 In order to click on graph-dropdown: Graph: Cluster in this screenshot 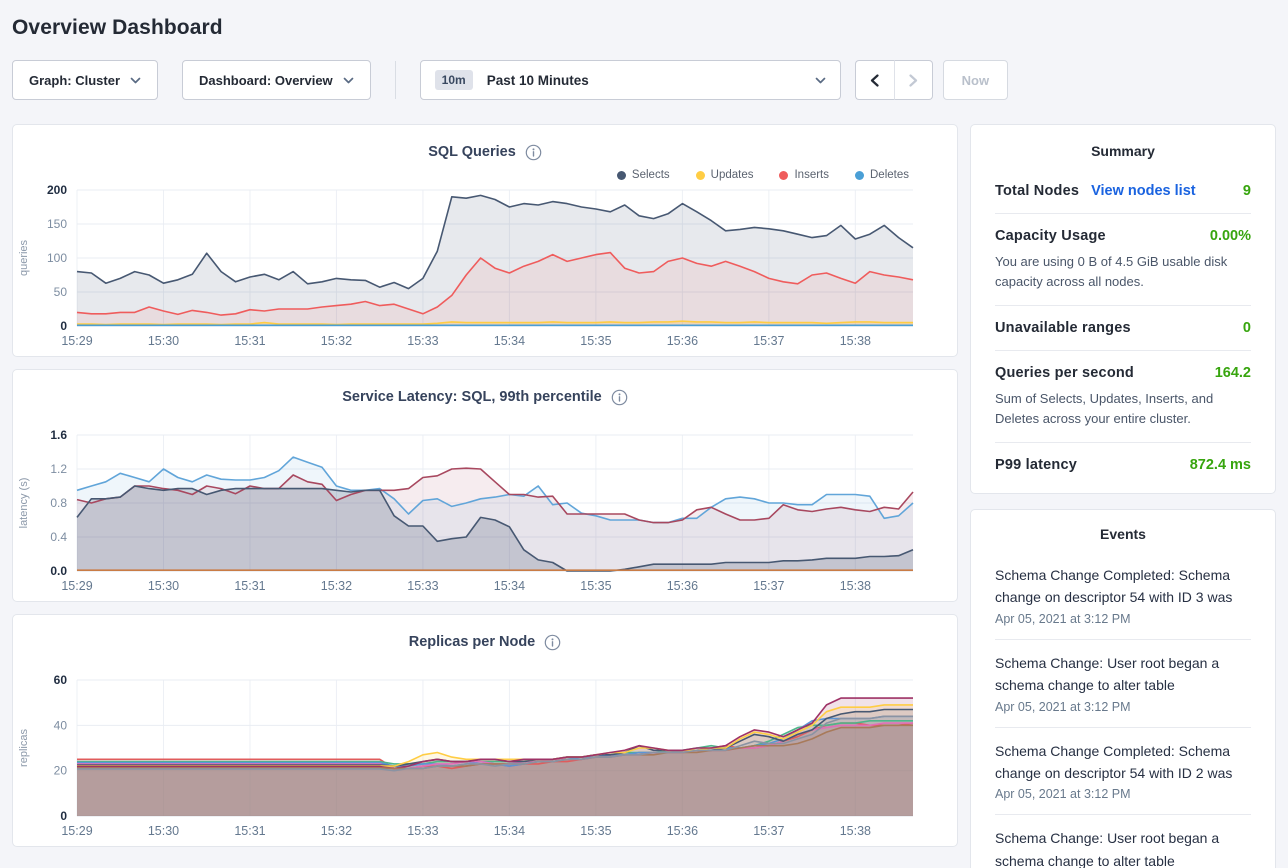, I will do `click(85, 80)`.